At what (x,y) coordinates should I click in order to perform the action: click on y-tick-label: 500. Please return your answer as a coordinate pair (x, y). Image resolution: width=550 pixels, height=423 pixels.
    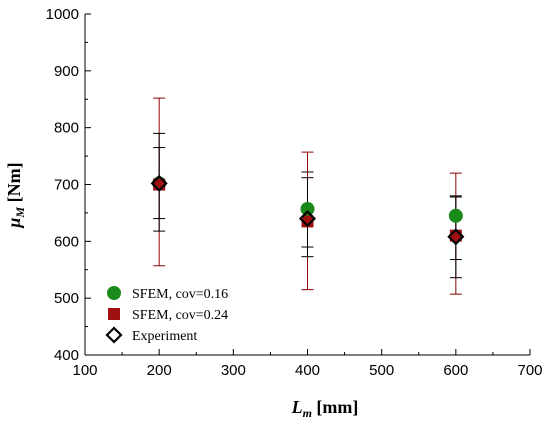
    Looking at the image, I should click on (66, 298).